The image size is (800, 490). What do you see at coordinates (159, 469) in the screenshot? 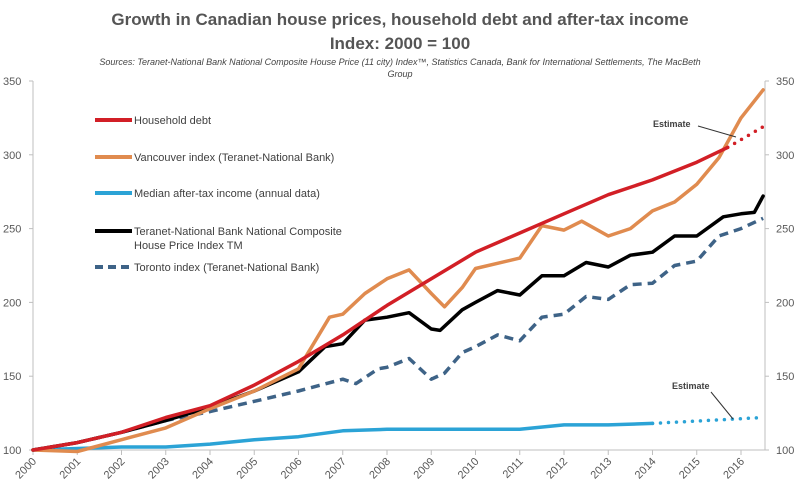
I see `x-tick-label: 2003` at bounding box center [159, 469].